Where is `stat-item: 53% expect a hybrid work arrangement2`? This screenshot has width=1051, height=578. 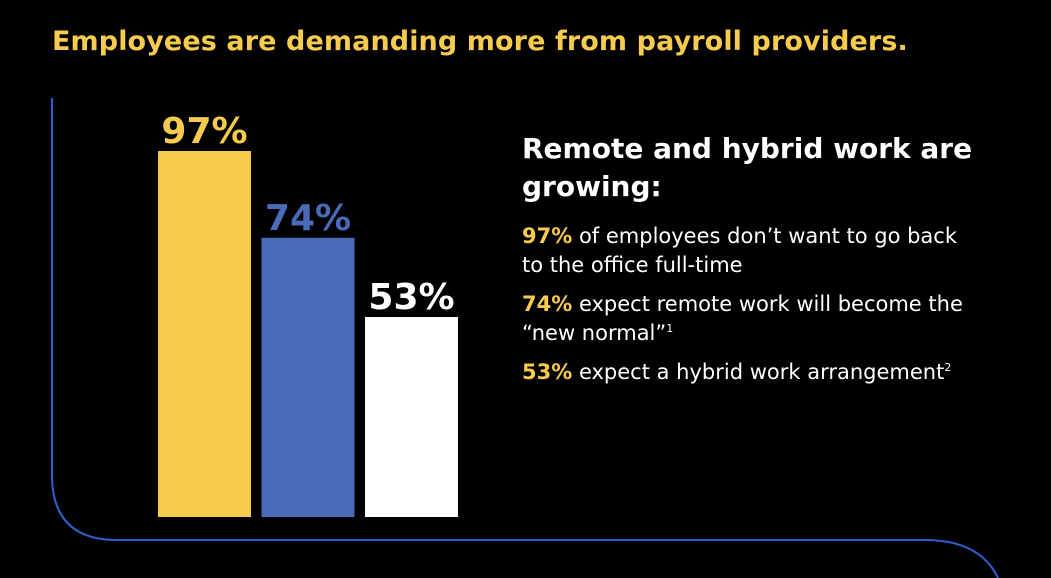
stat-item: 53% expect a hybrid work arrangement2 is located at coordinates (752, 372).